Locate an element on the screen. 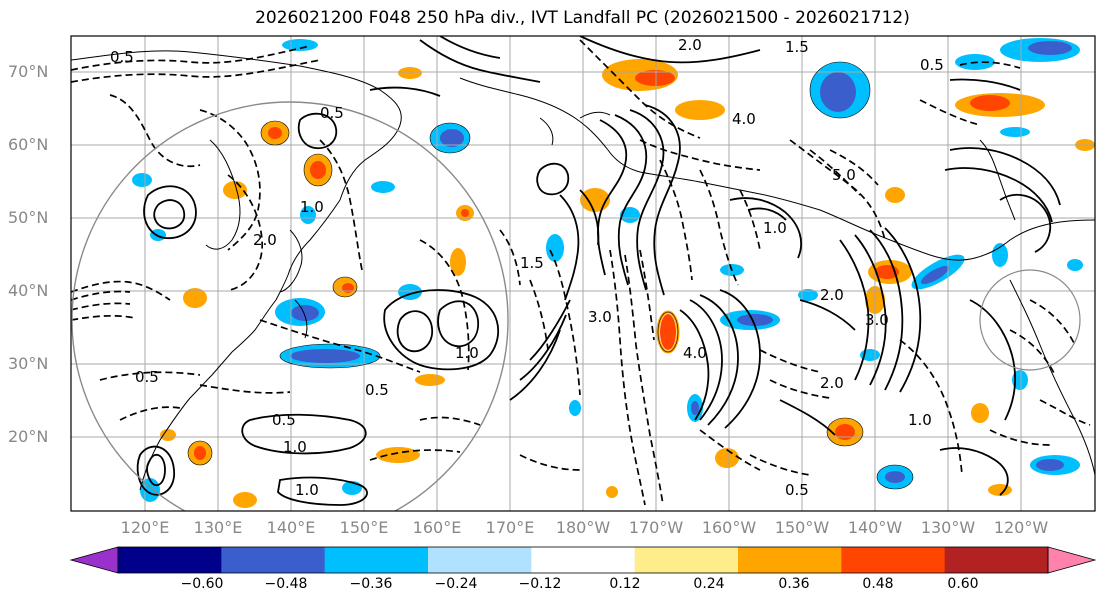  colorbar-tick: 0.24 is located at coordinates (709, 584).